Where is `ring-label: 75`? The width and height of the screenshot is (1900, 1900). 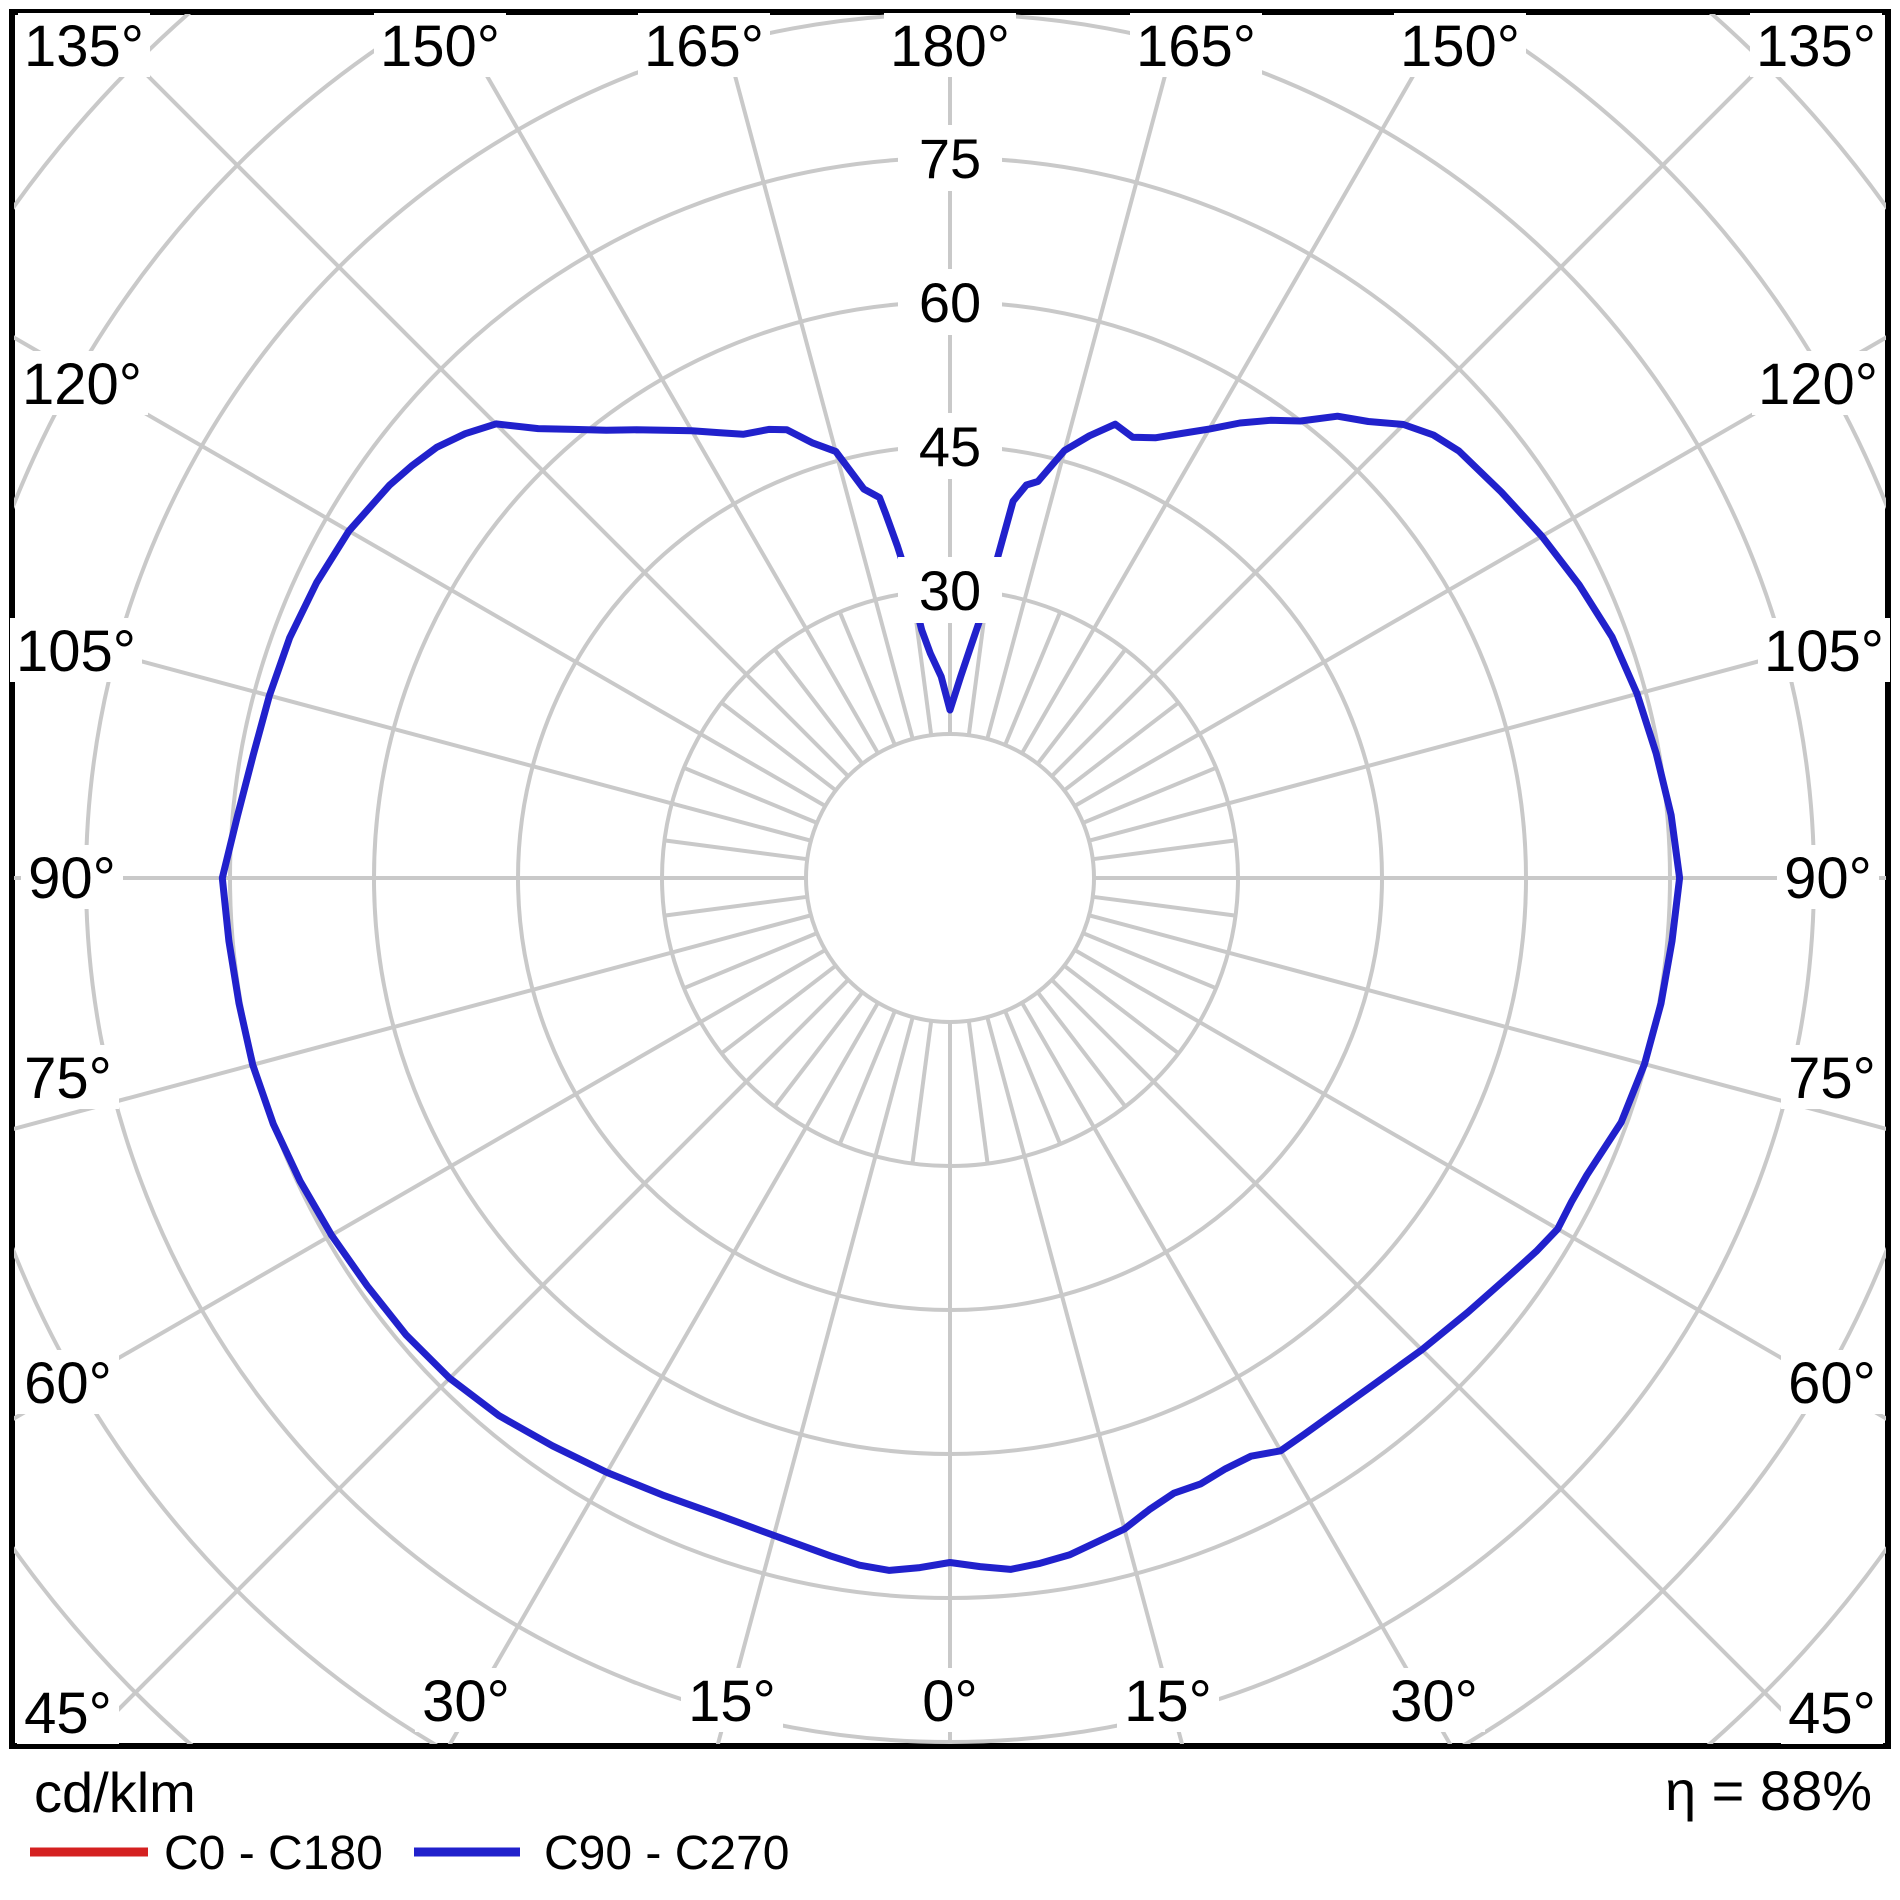 ring-label: 75 is located at coordinates (950, 158).